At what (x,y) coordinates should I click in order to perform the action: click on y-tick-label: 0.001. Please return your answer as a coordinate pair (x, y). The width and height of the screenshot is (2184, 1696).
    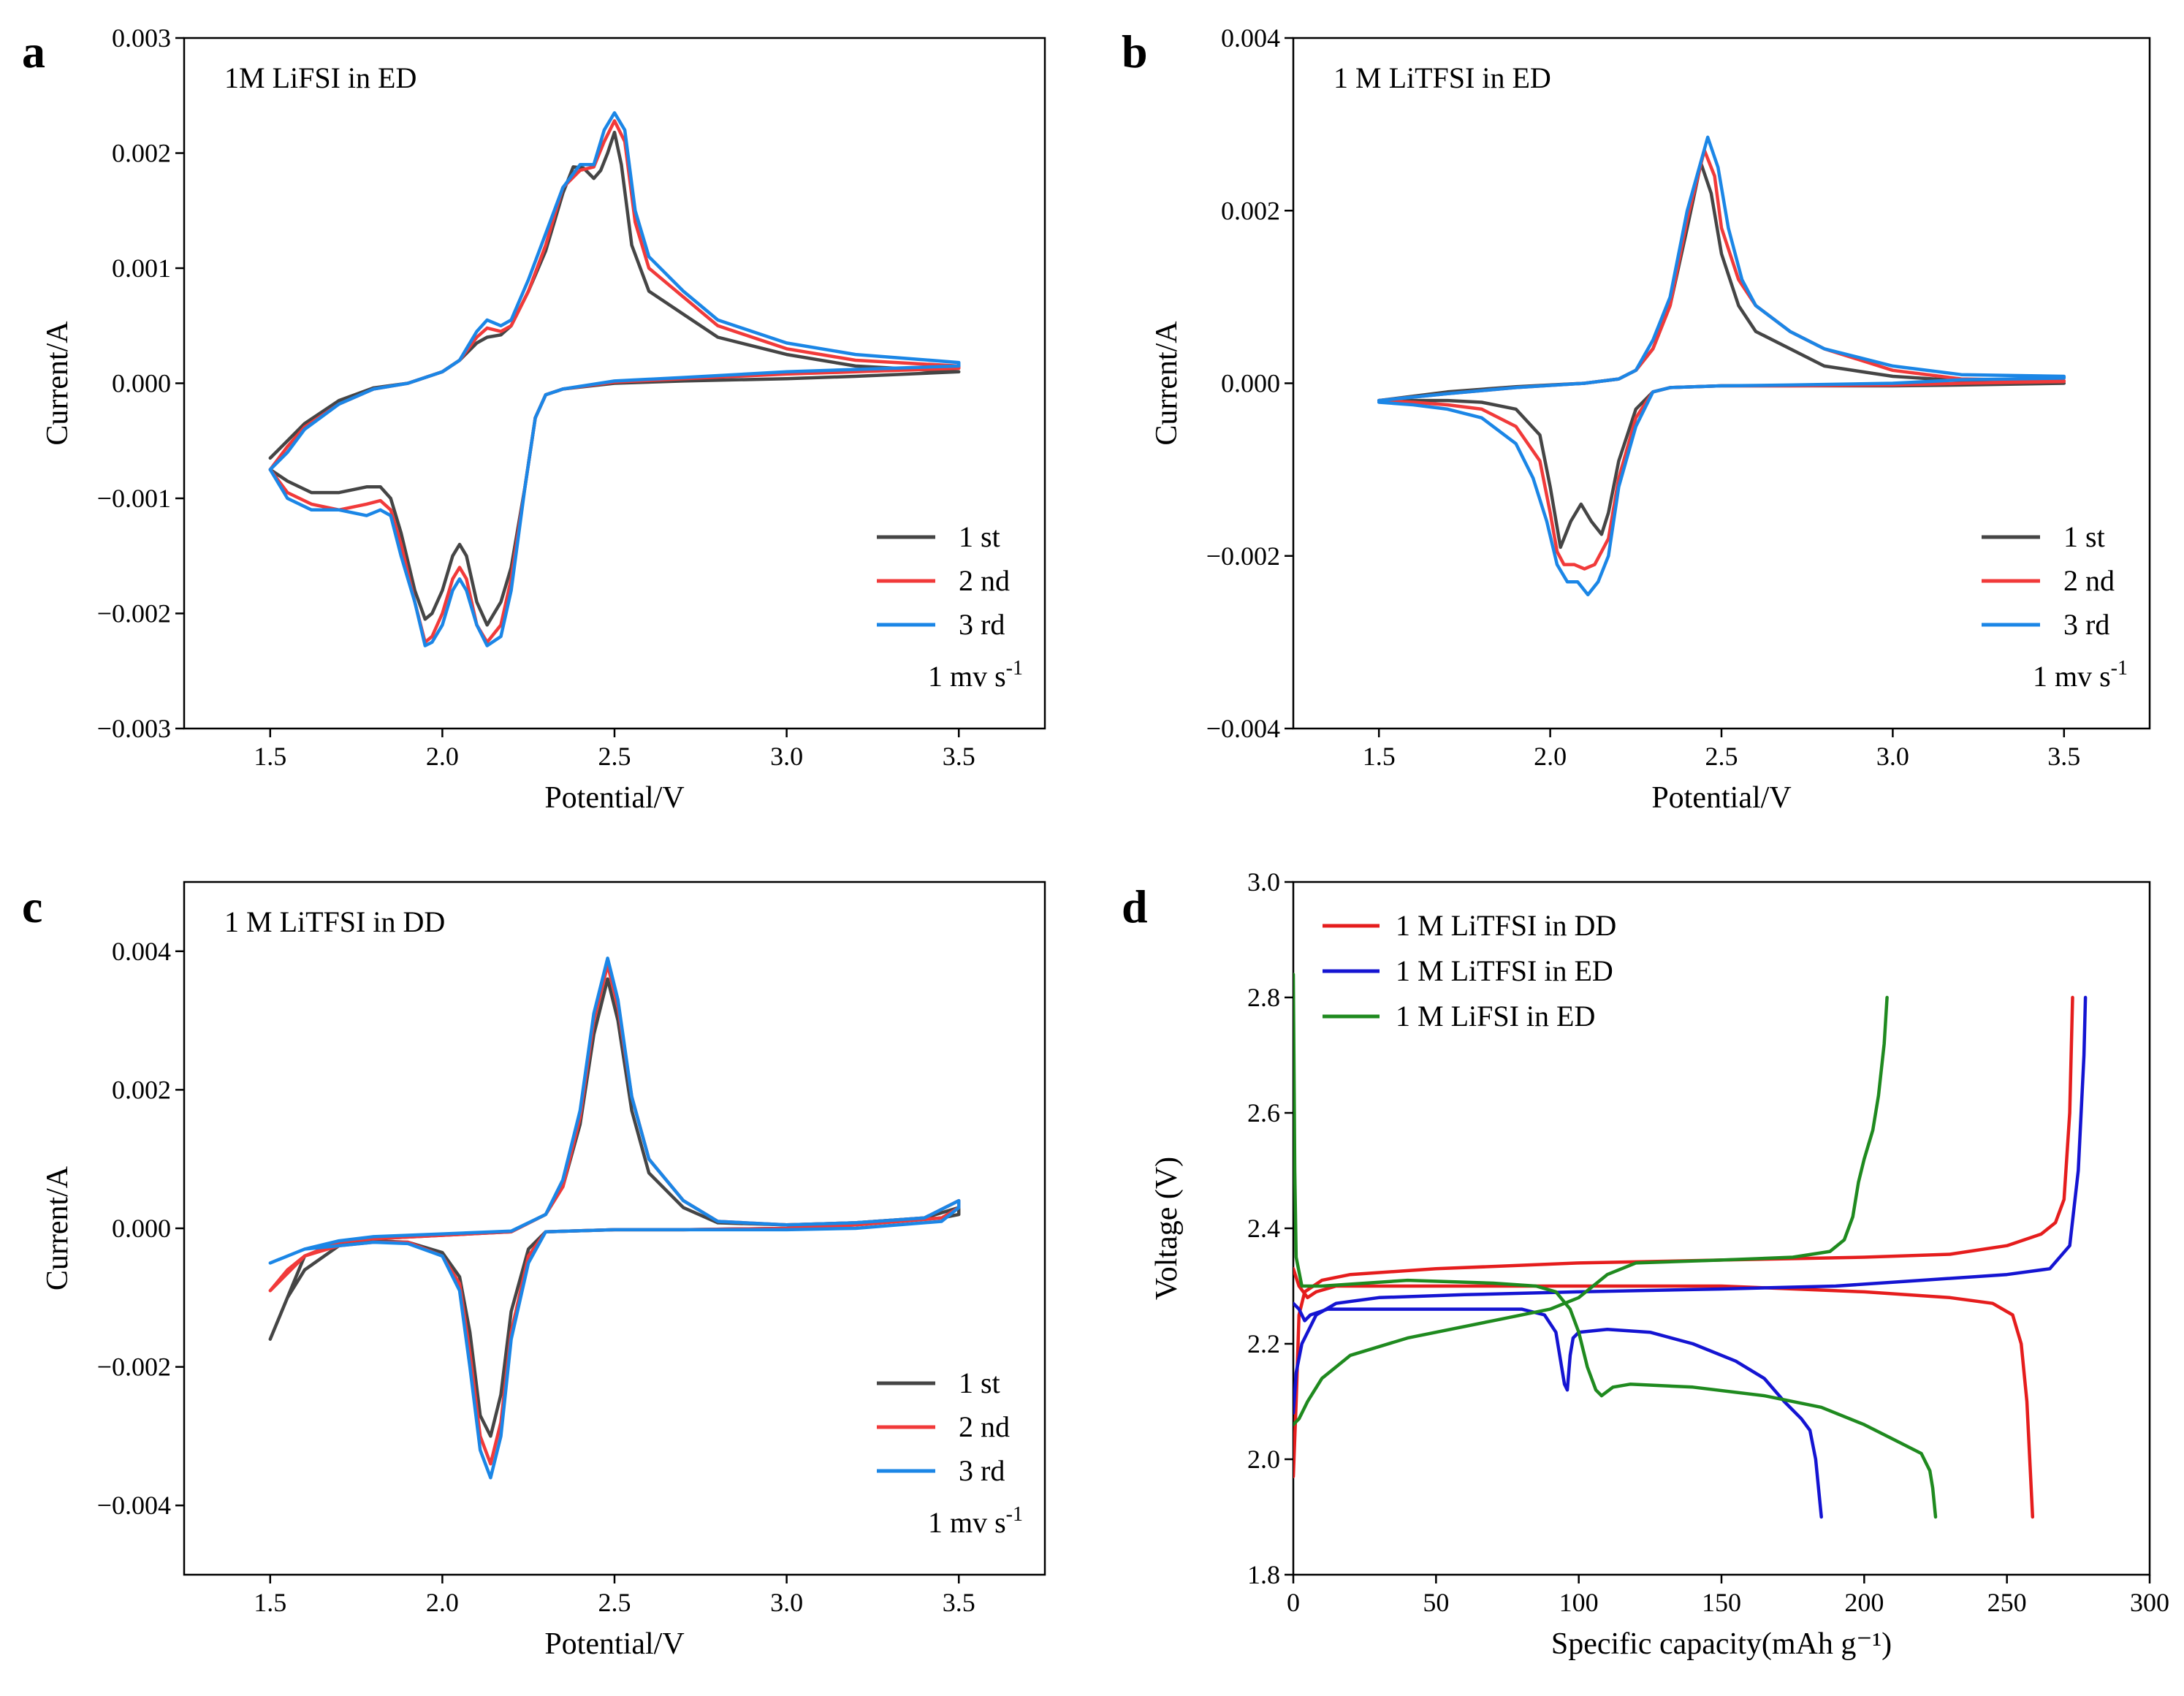
    Looking at the image, I should click on (142, 268).